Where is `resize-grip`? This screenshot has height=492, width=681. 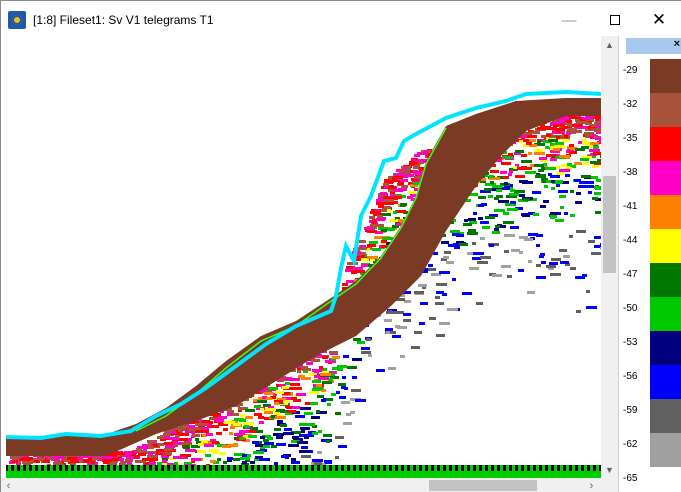
resize-grip is located at coordinates (609, 485).